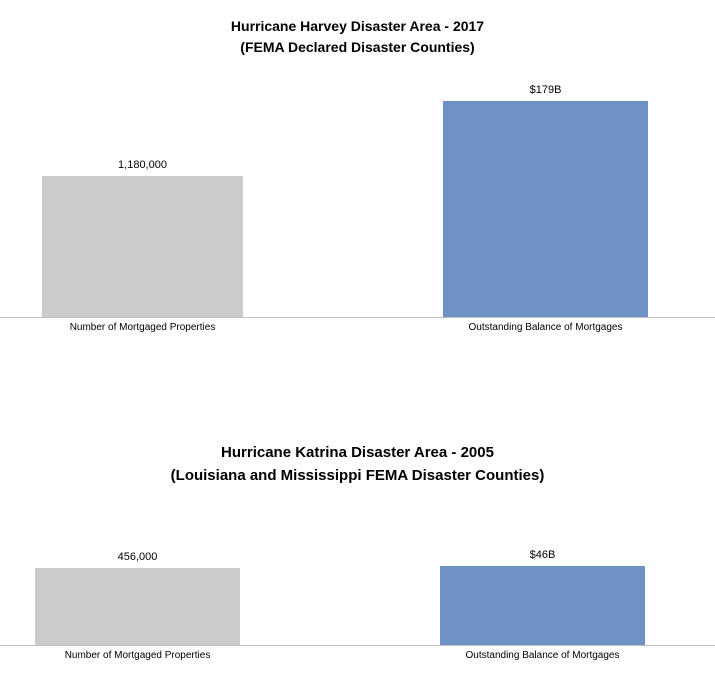  I want to click on harvey-axis-line, so click(357, 317).